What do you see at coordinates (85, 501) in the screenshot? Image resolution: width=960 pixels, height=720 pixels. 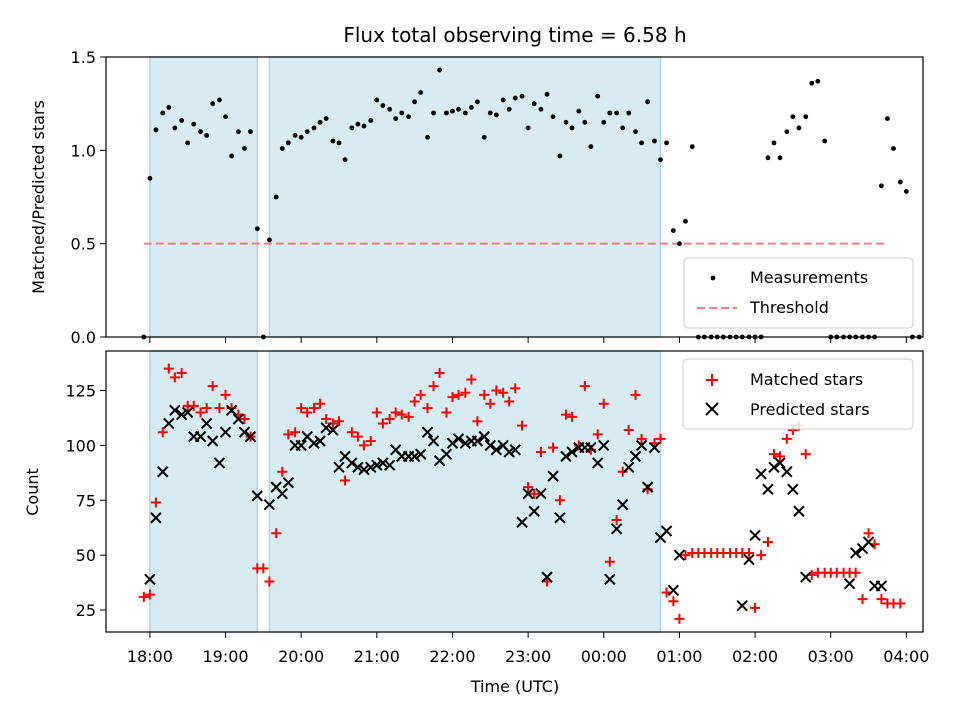 I see `bottom-y-ticks: 25 50 75 100 125` at bounding box center [85, 501].